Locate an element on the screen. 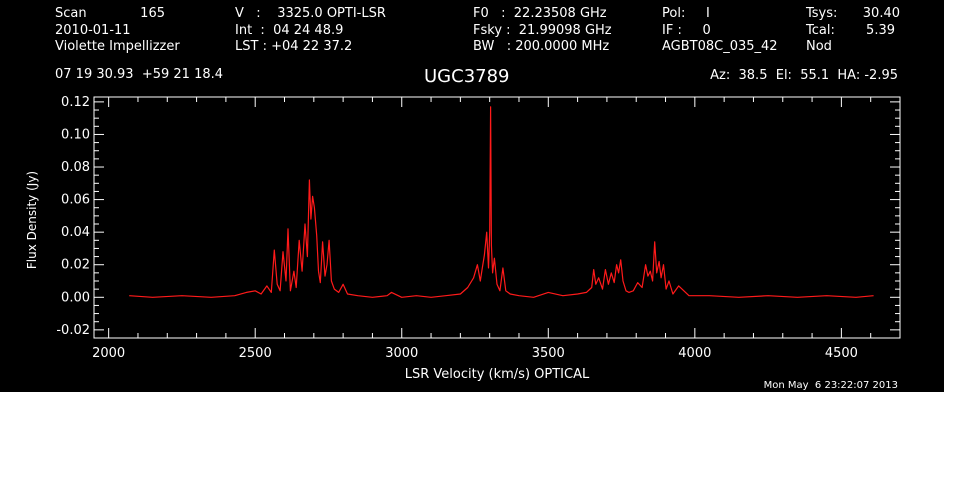  bandwidth: BW : 200.0000 MHz is located at coordinates (541, 46).